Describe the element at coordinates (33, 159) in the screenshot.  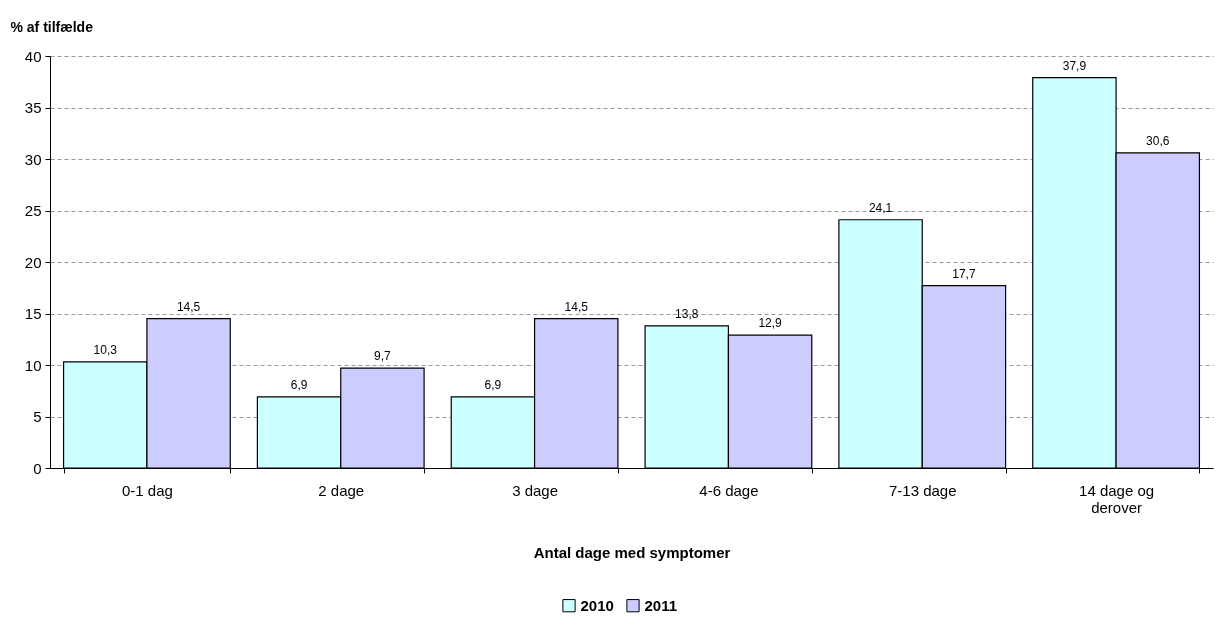
I see `y-tick-label: 30` at that location.